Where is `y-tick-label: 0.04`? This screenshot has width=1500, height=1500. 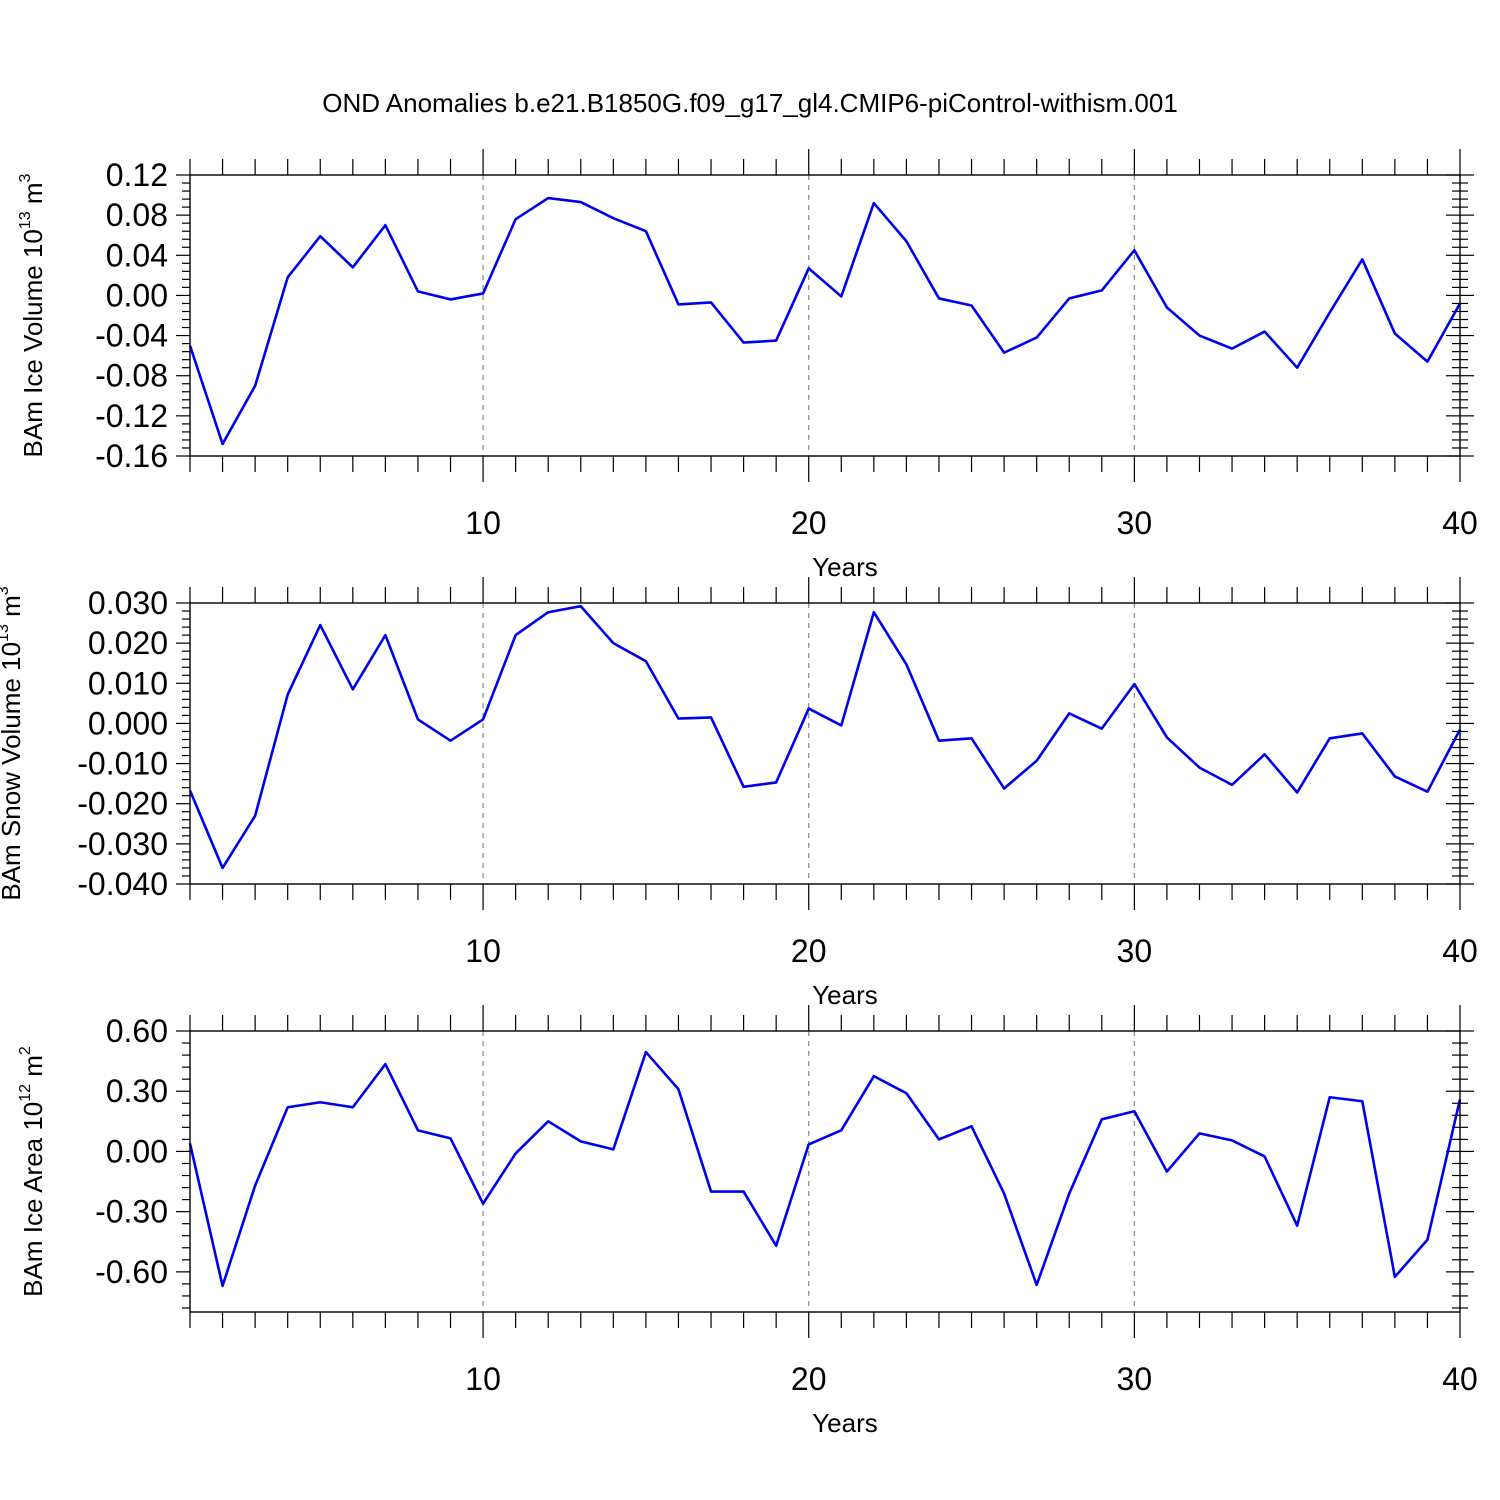
y-tick-label: 0.04 is located at coordinates (137, 255).